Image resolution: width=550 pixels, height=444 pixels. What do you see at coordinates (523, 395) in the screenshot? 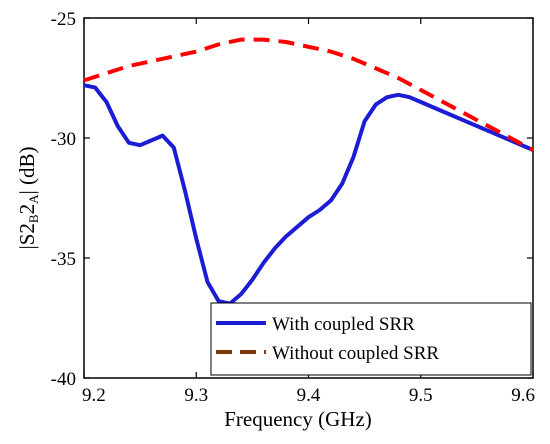
I see `x-tick-label: 9.6` at bounding box center [523, 395].